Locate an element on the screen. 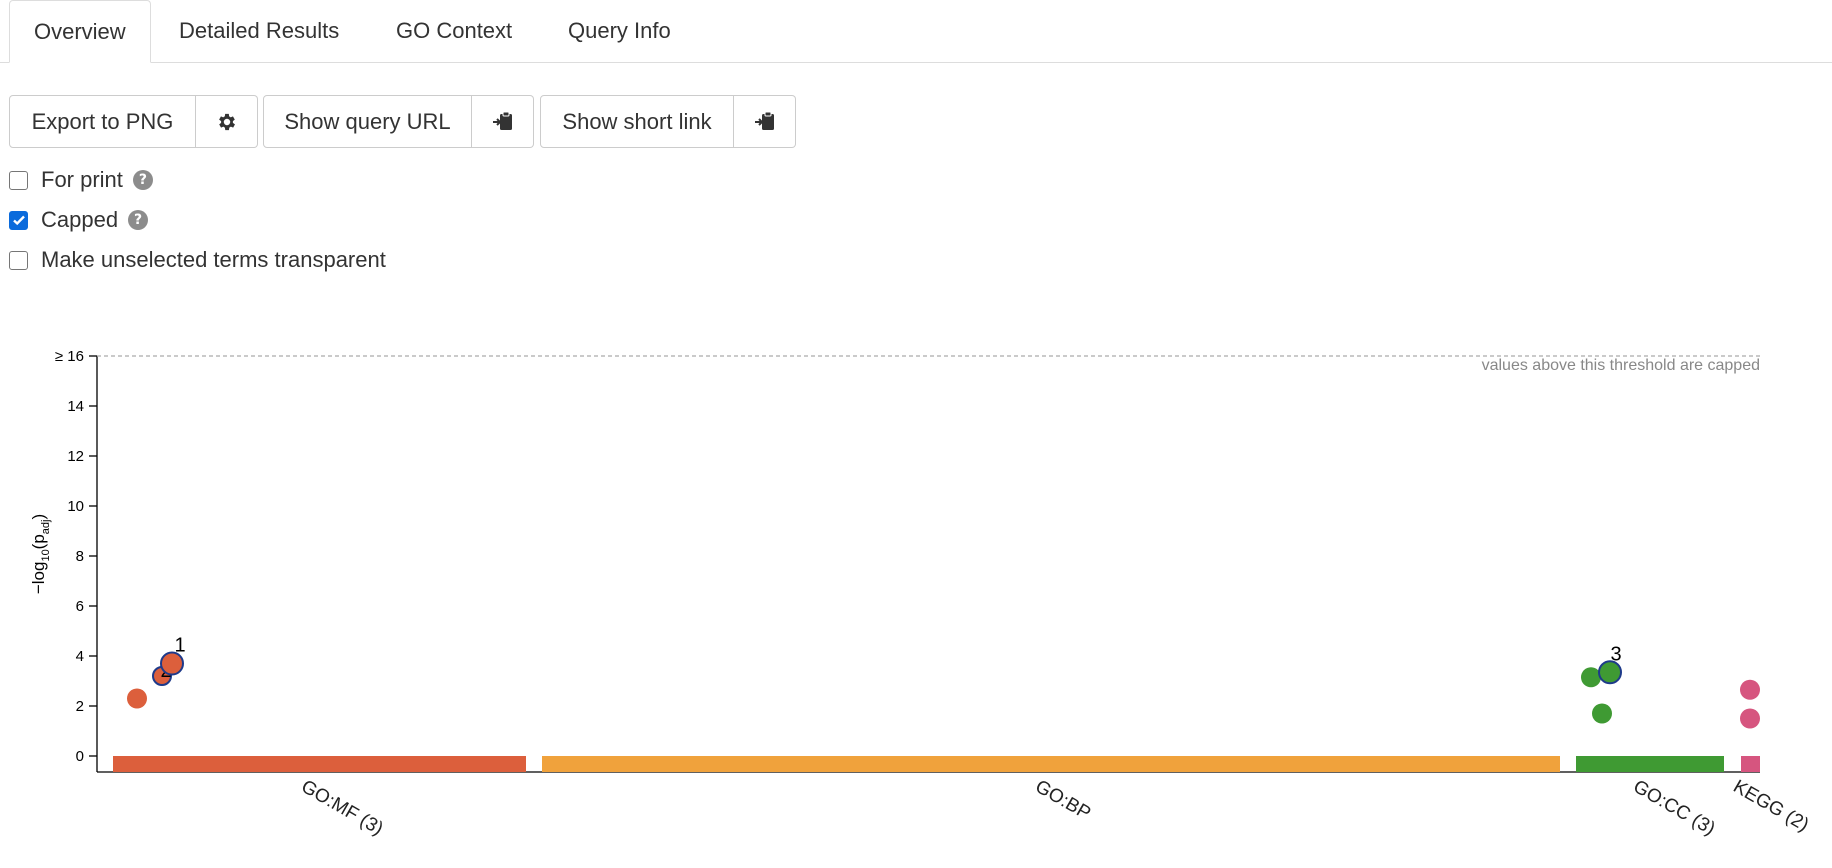 The height and width of the screenshot is (868, 1832). category-labels: GO:MF (3) GO:BP GO:CC (3) KEGG (2) is located at coordinates (1055, 808).